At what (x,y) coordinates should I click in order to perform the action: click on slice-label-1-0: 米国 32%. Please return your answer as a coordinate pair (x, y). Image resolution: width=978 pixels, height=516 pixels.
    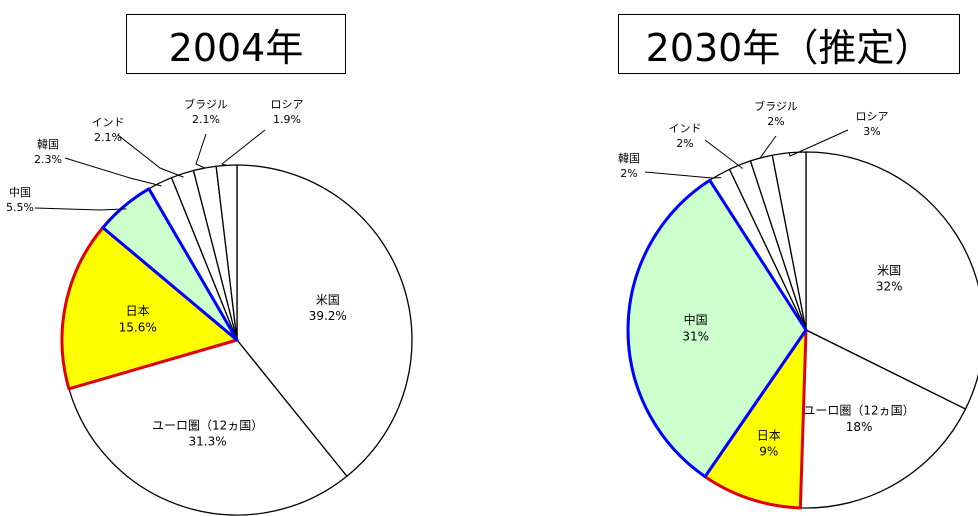
    Looking at the image, I should click on (889, 278).